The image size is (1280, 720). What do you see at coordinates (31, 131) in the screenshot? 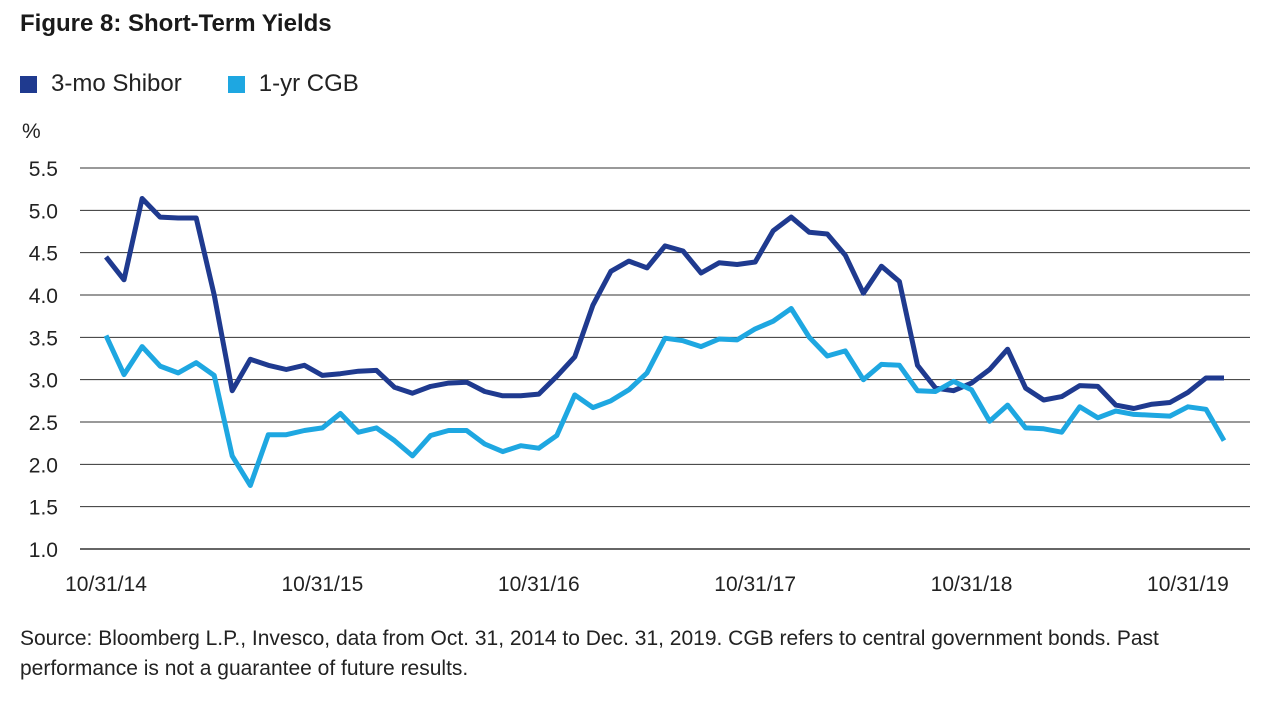
I see `y-axis-unit-label: %` at bounding box center [31, 131].